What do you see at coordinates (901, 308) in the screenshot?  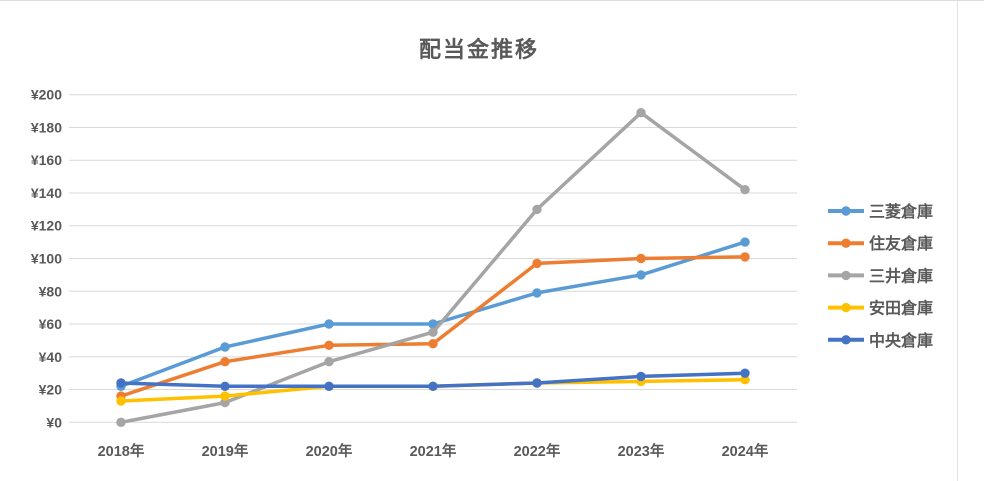 I see `legend-label-yasuda-soko: 安田倉庫` at bounding box center [901, 308].